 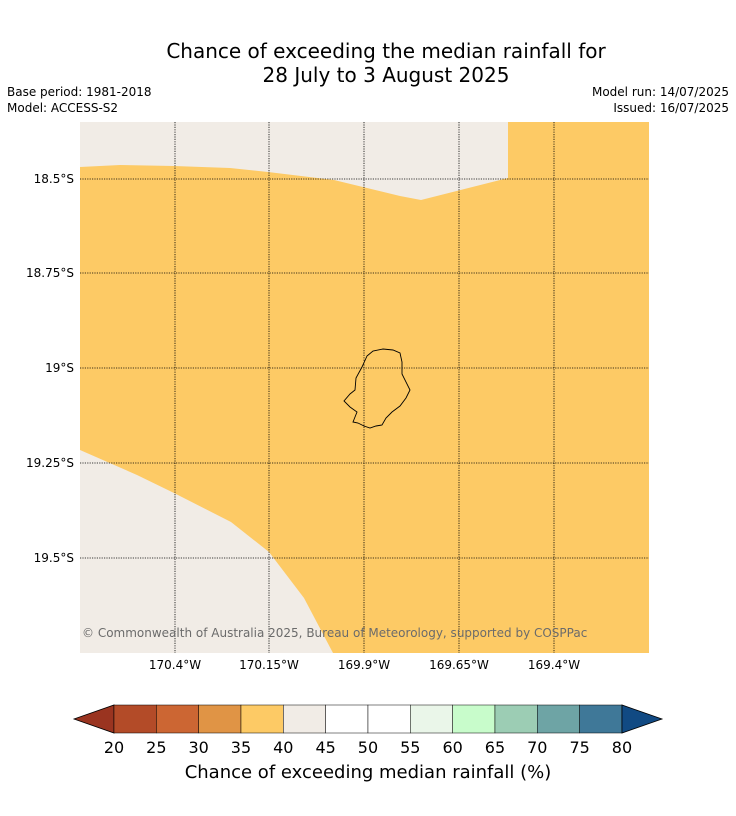 What do you see at coordinates (495, 747) in the screenshot?
I see `colorbar-tick-label: 65` at bounding box center [495, 747].